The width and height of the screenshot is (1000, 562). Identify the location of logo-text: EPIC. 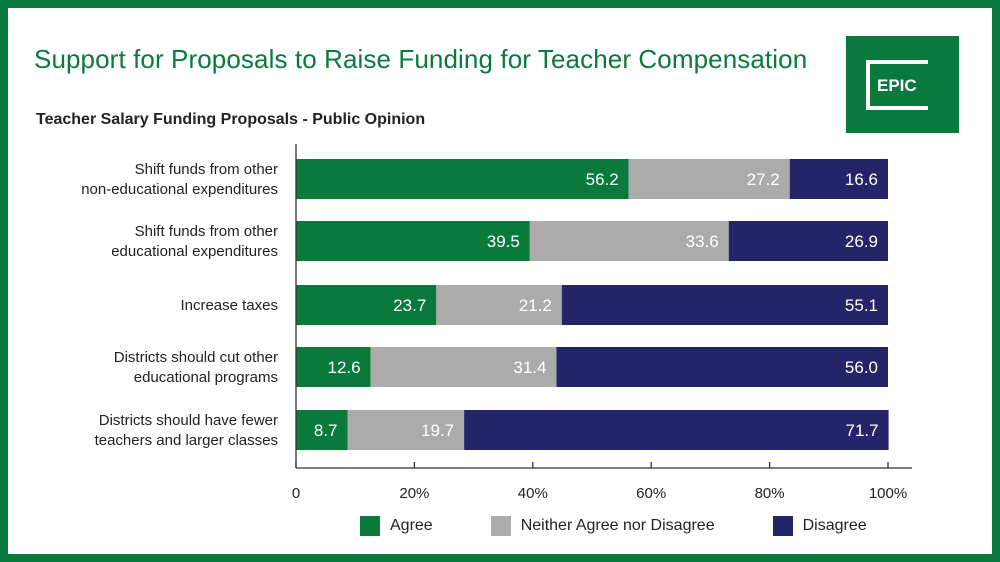
(897, 85).